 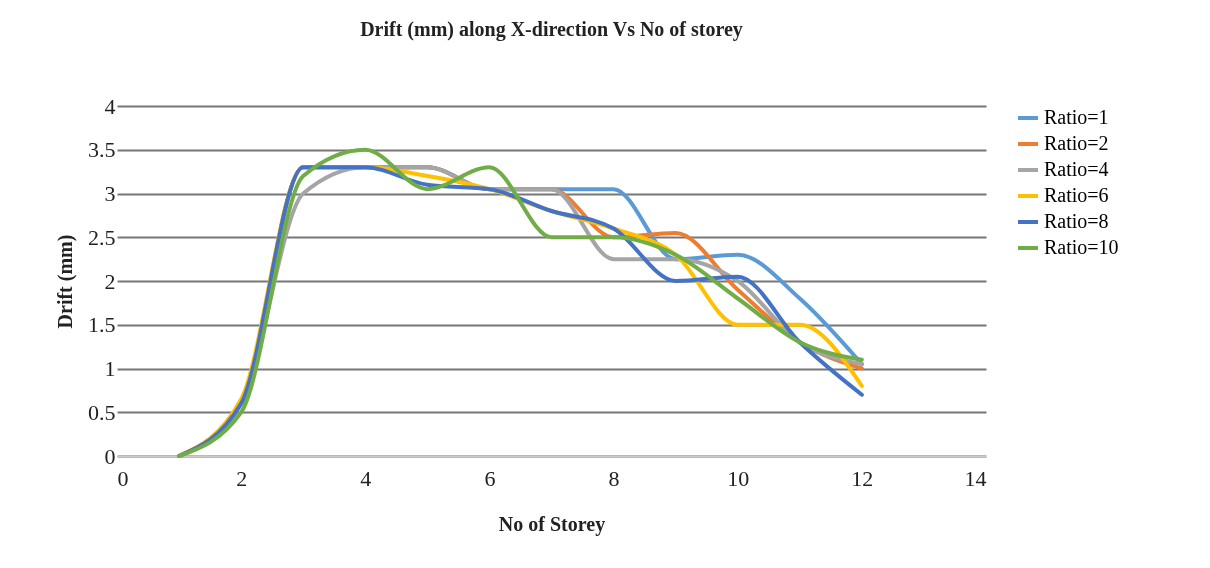 I want to click on legend-label: Ratio=2, so click(x=1076, y=143).